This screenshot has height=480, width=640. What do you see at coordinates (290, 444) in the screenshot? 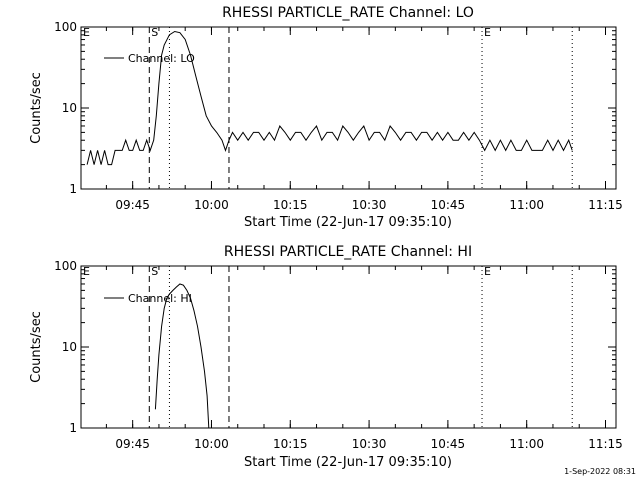
I see `hi-x-tick-label: 10:15` at bounding box center [290, 444].